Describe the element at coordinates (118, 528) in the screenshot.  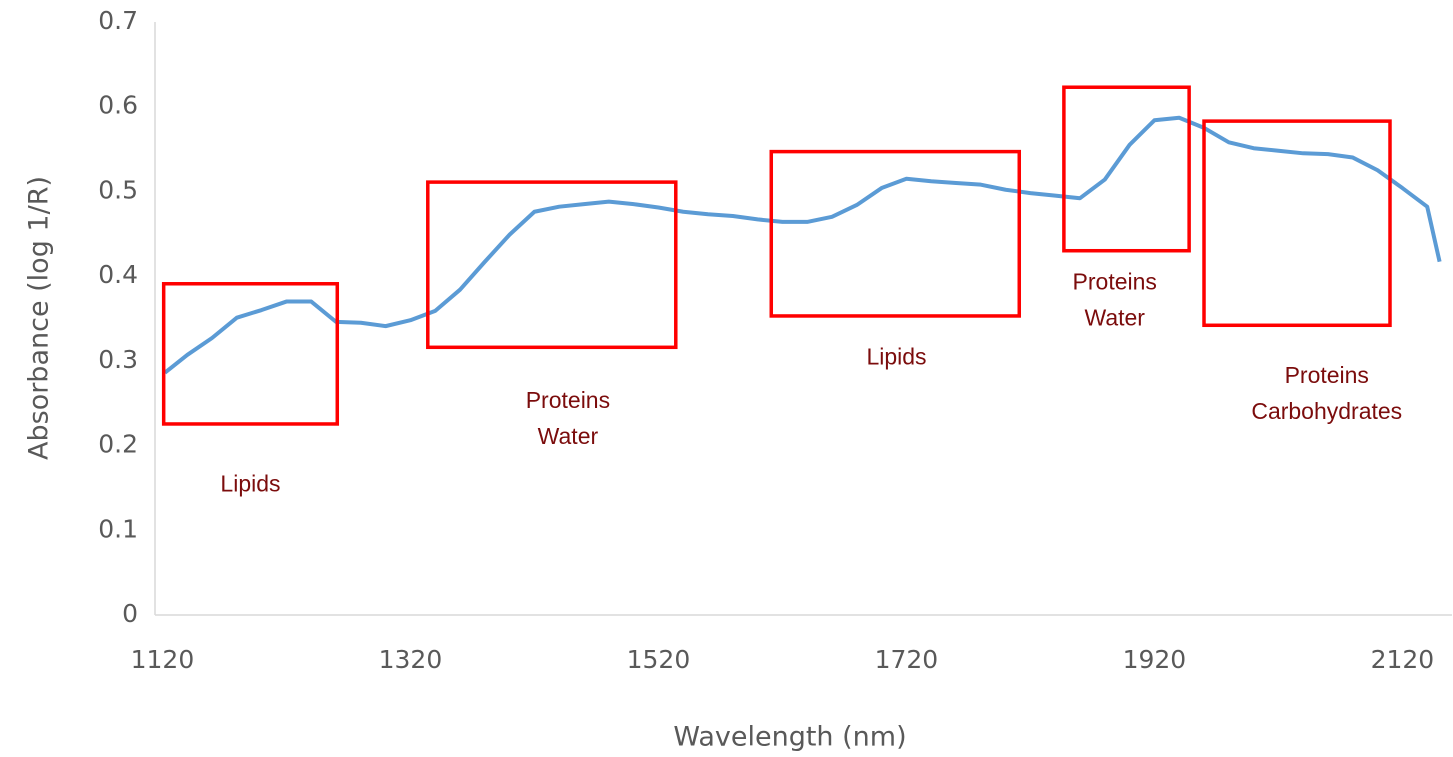
I see `y-tick-label: 0.1` at that location.